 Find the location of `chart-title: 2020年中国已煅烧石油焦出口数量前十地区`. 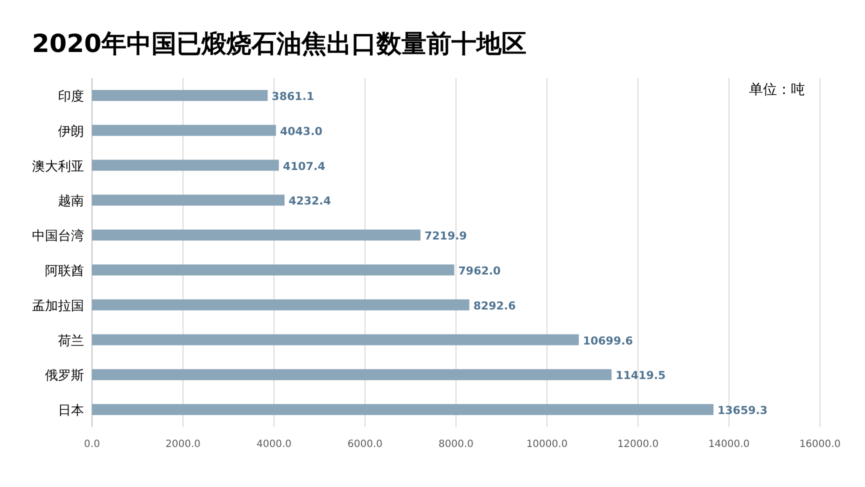

chart-title: 2020年中国已煅烧石油焦出口数量前十地区 is located at coordinates (279, 43).